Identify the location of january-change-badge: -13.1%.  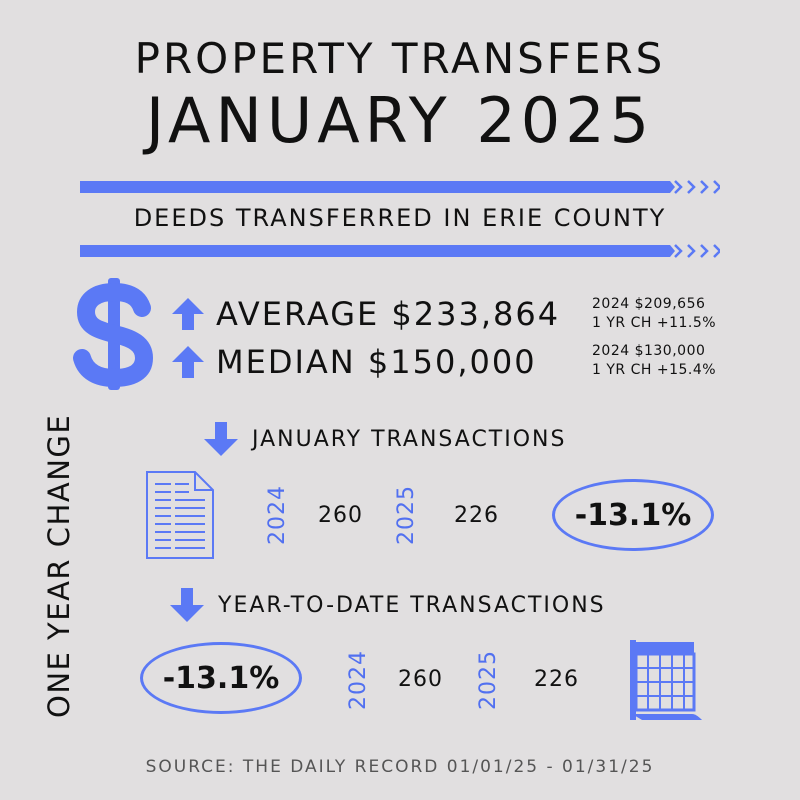
(633, 515).